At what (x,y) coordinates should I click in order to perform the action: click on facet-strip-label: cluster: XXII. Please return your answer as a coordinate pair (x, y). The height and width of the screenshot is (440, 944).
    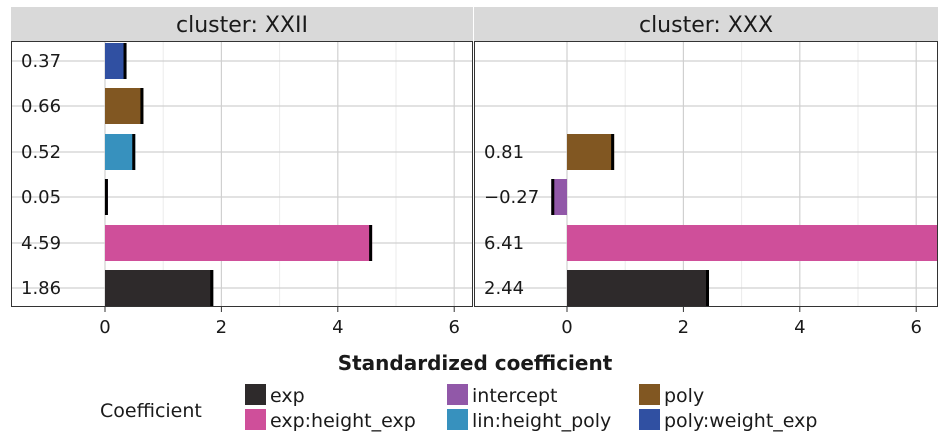
    Looking at the image, I should click on (242, 25).